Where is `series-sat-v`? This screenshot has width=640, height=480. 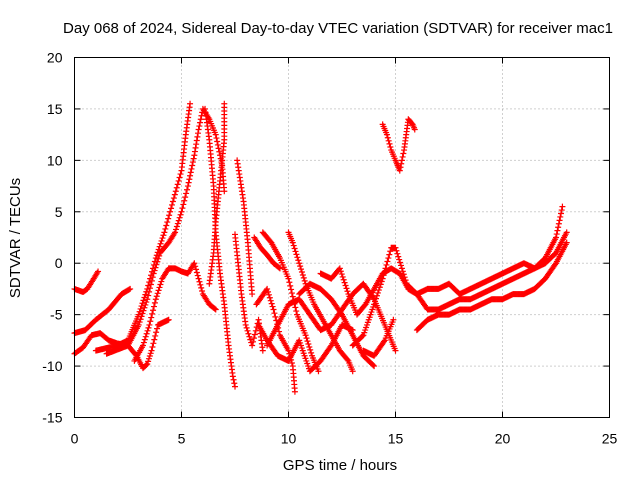 series-sat-v is located at coordinates (489, 250).